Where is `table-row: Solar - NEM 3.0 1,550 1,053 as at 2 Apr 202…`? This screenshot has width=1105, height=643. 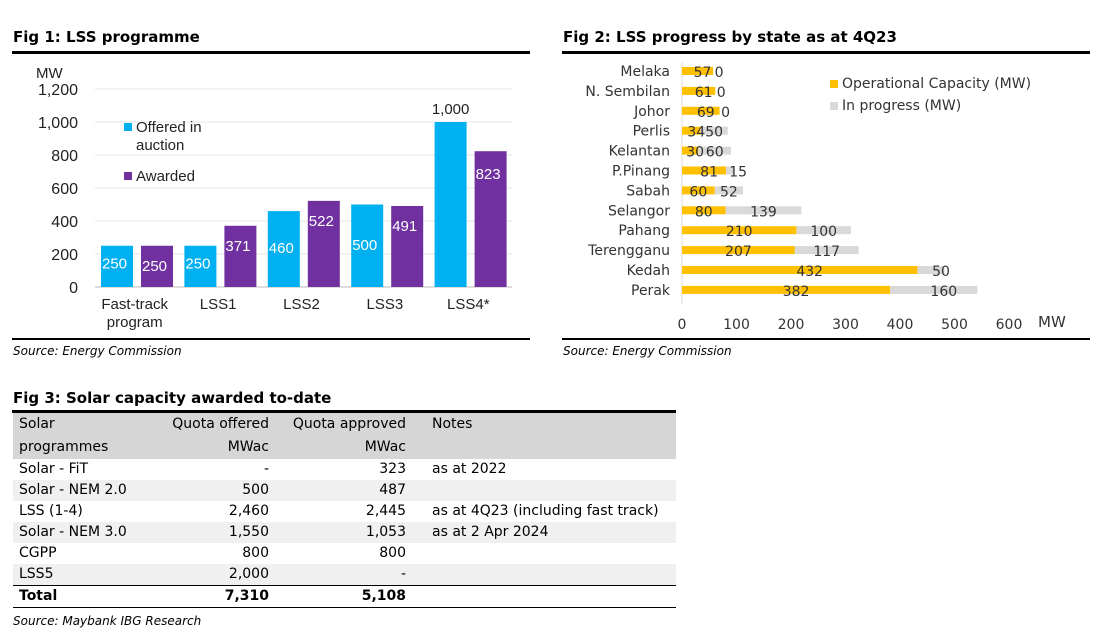
table-row: Solar - NEM 3.0 1,550 1,053 as at 2 Apr 202… is located at coordinates (344, 532).